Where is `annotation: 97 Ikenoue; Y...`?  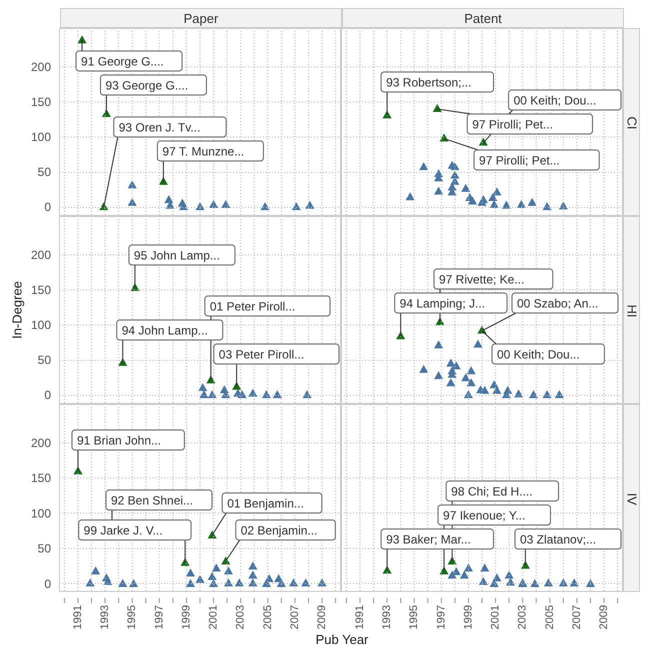
annotation: 97 Ikenoue; Y... is located at coordinates (484, 515).